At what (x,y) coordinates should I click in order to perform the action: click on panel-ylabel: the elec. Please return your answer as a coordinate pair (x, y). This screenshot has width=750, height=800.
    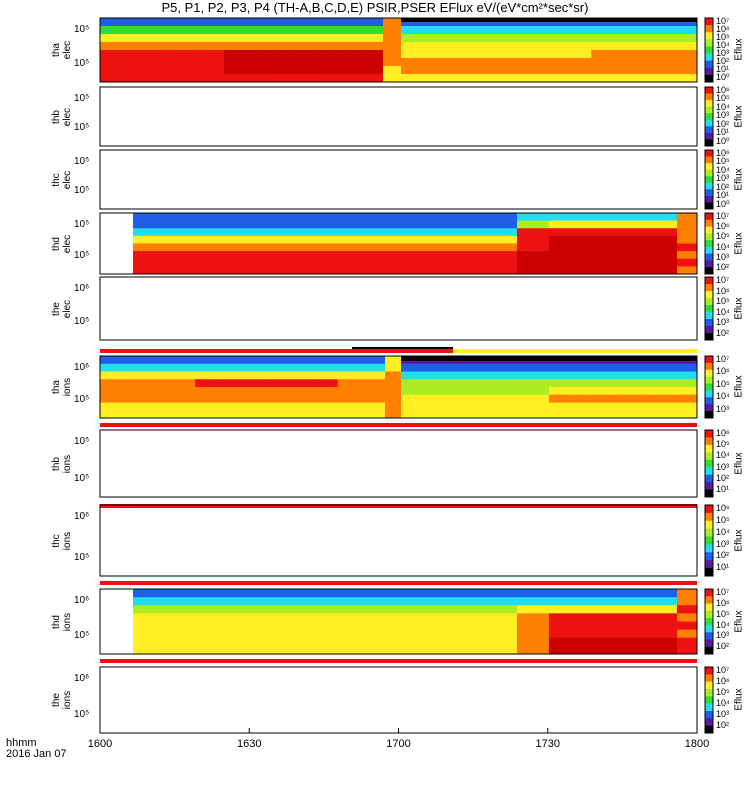
    Looking at the image, I should click on (62, 308).